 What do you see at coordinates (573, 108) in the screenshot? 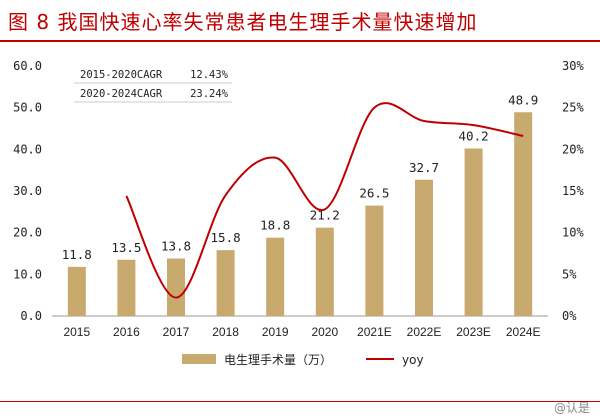
I see `y-right-tick-label: 25%` at bounding box center [573, 108].